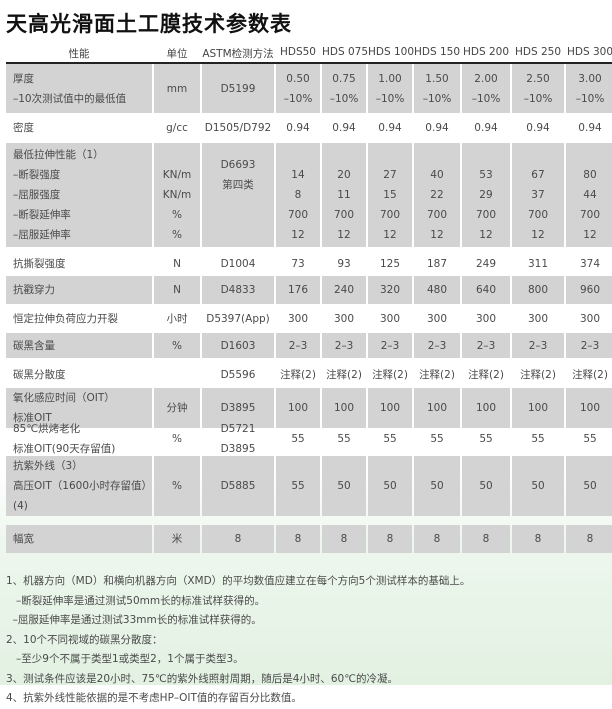 The width and height of the screenshot is (612, 709). Describe the element at coordinates (79, 486) in the screenshot. I see `property-label: 抗紫外线（3） 高压OIT（1600小时存留值）(4)` at that location.